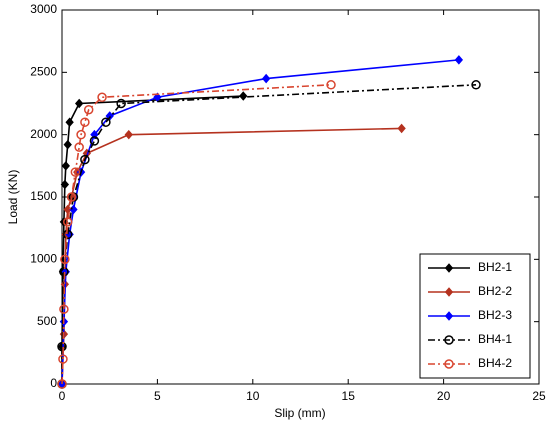  Describe the element at coordinates (43, 134) in the screenshot. I see `y-tick-label: 2000` at that location.